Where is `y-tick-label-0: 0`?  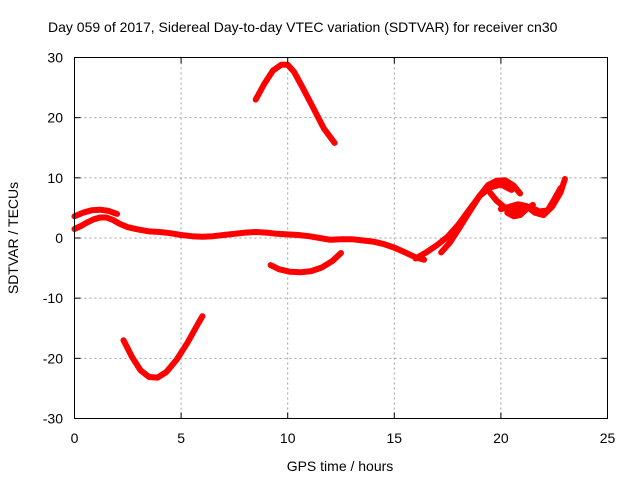
y-tick-label-0: 0 is located at coordinates (59, 238).